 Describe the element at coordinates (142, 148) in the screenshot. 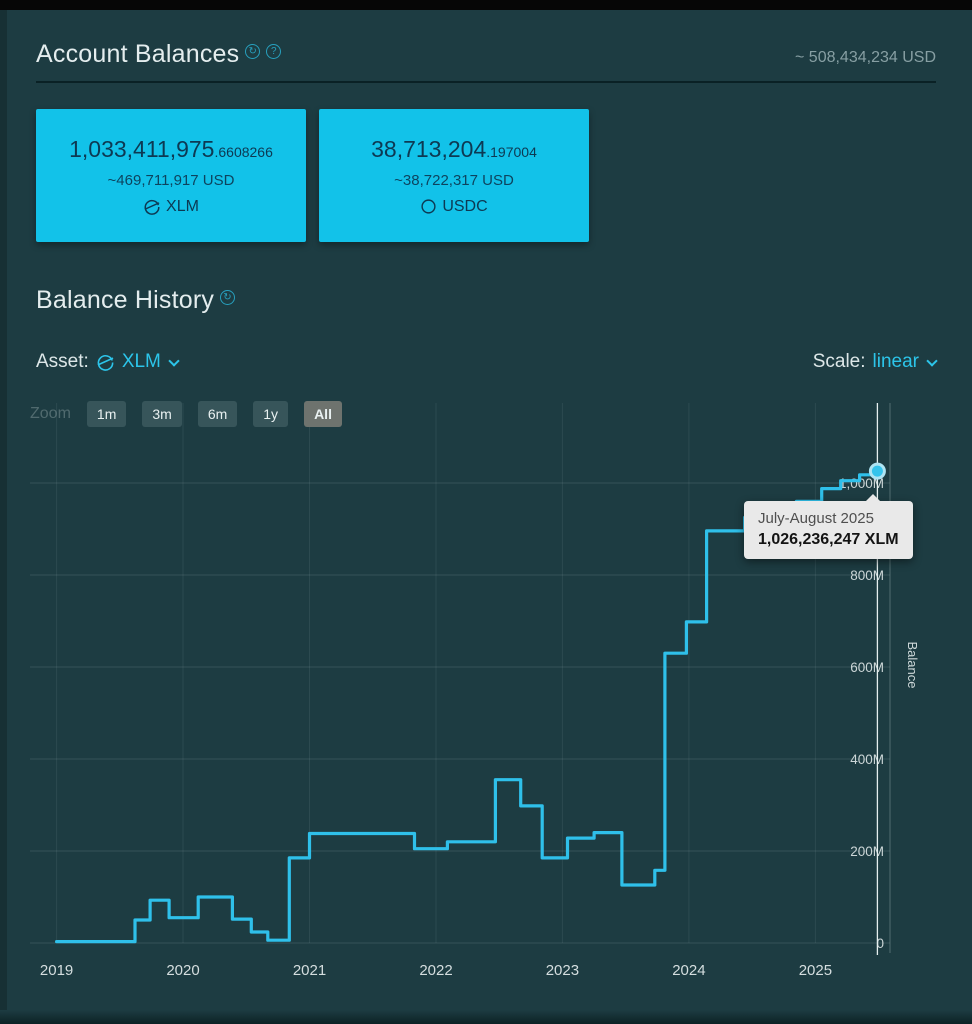

I see `xlm-amount-int: 1,033,411,975` at that location.